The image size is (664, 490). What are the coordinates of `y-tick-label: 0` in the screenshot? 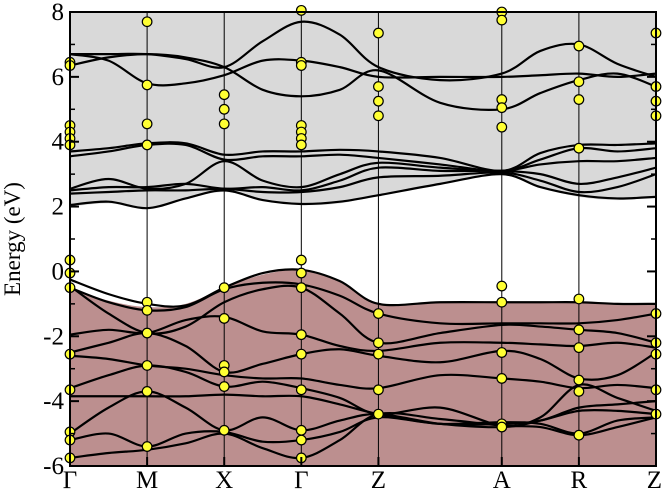 It's located at (58, 271).